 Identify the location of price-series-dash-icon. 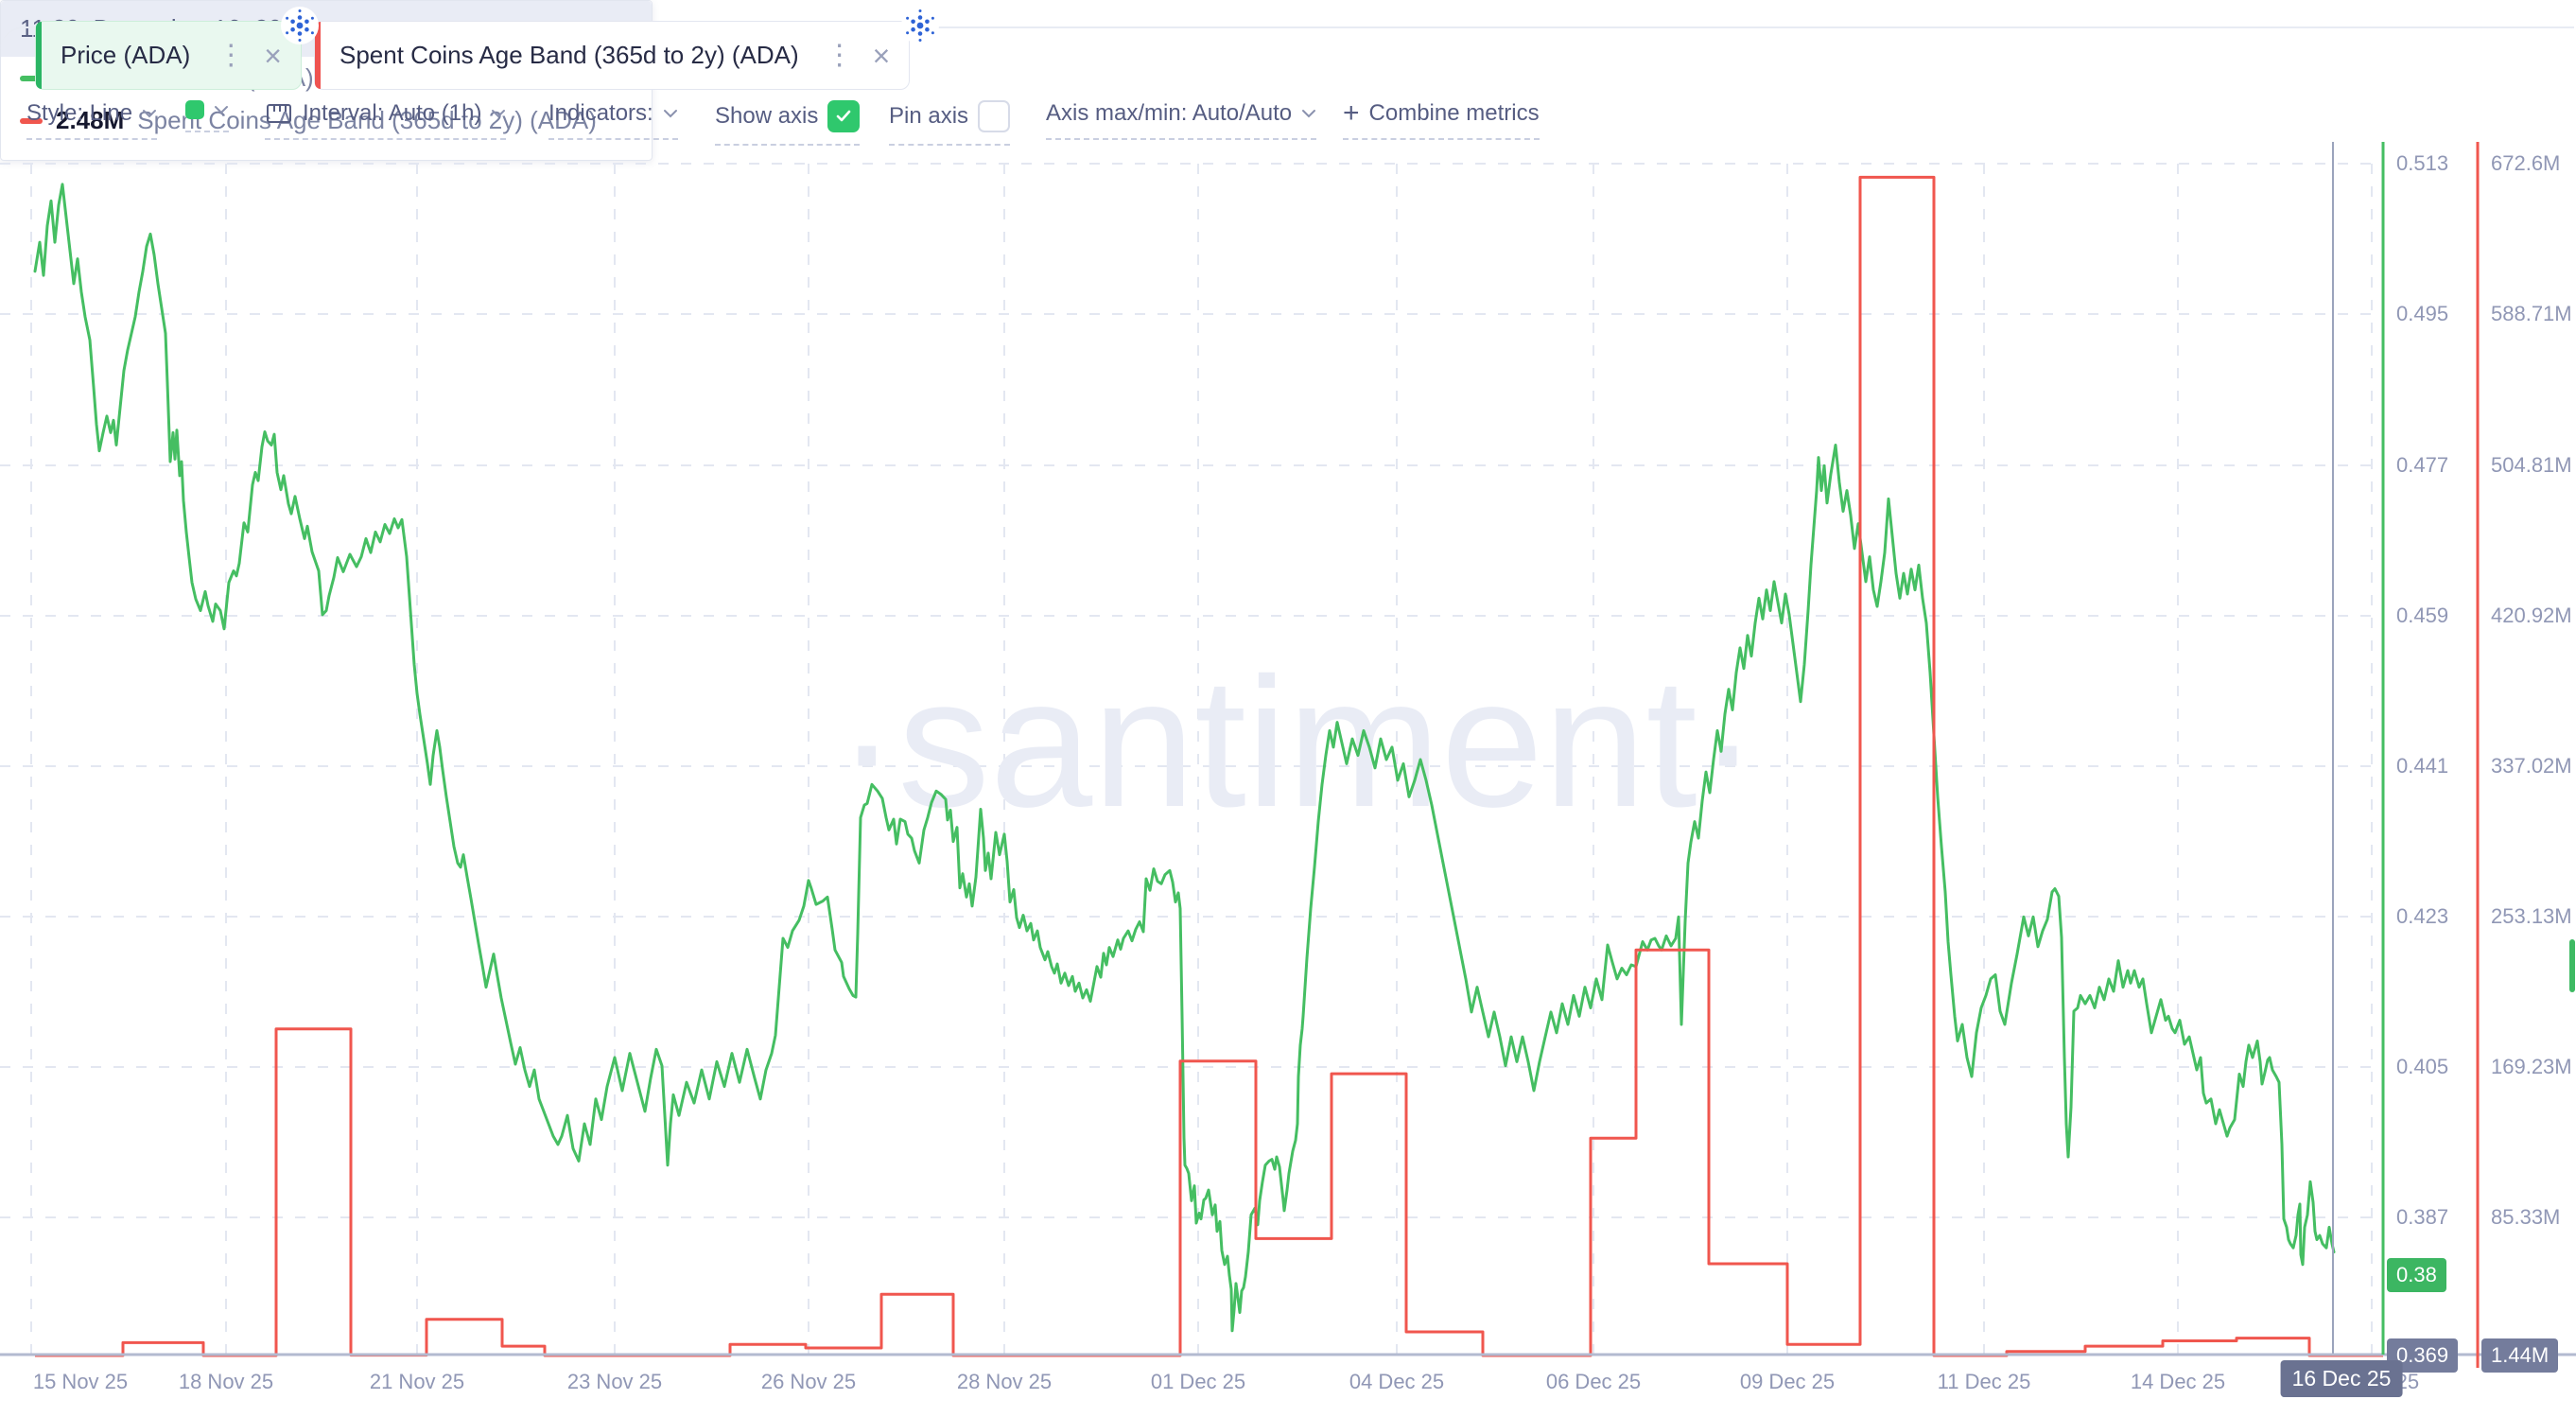
(31, 78).